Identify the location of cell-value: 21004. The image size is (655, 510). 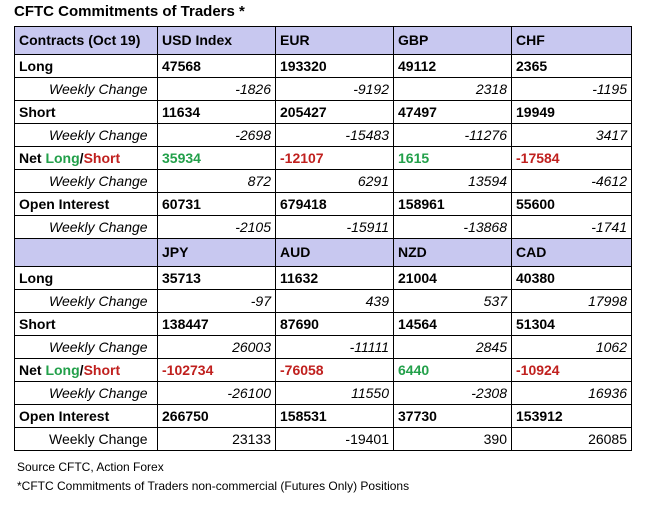
(452, 278).